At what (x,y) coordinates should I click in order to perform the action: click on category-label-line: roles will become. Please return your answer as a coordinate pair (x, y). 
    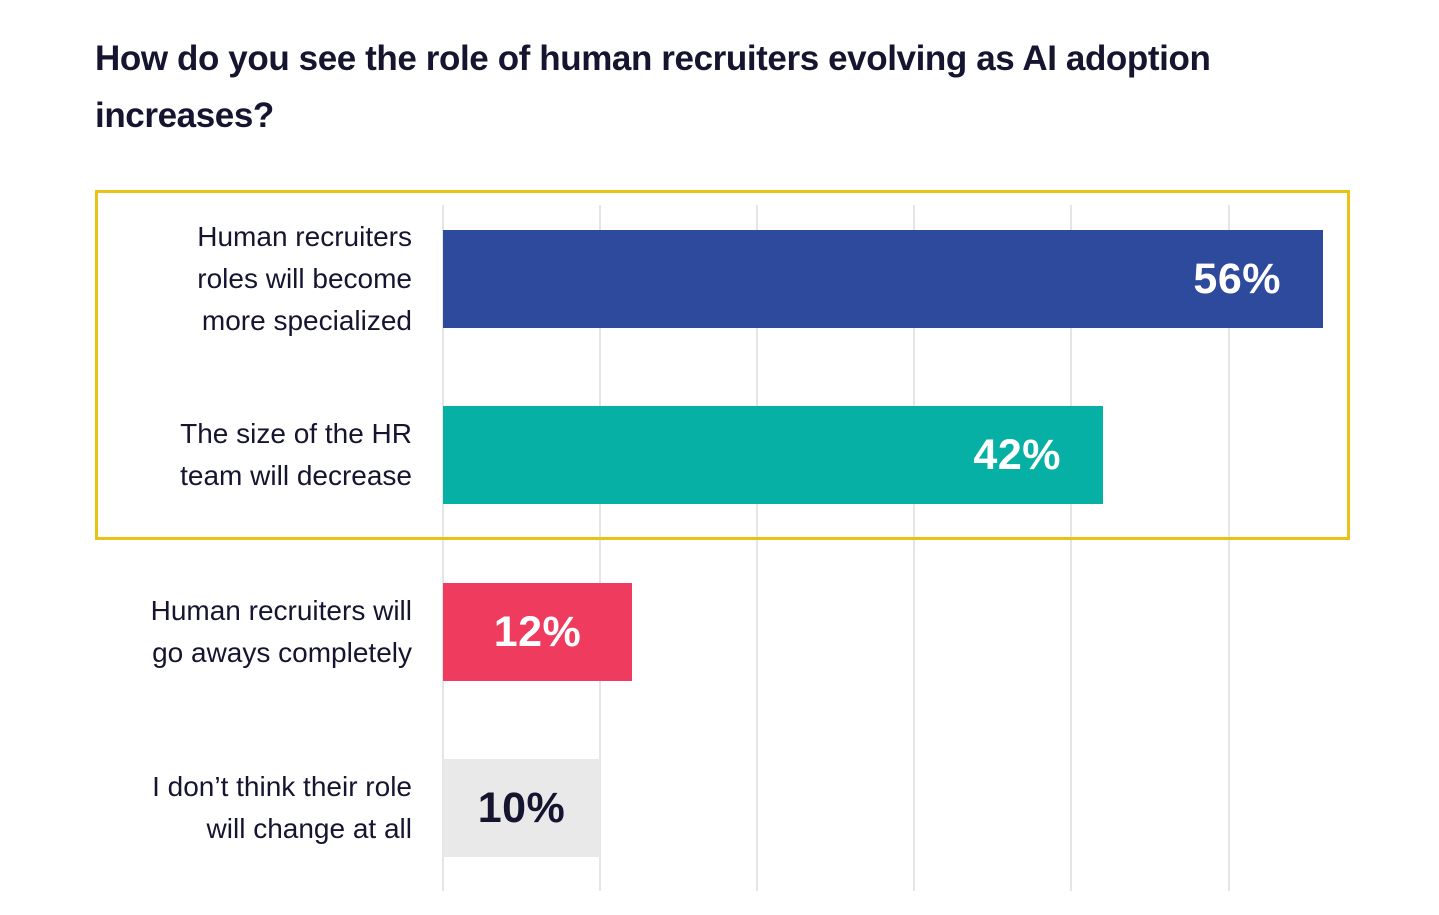
    Looking at the image, I should click on (304, 278).